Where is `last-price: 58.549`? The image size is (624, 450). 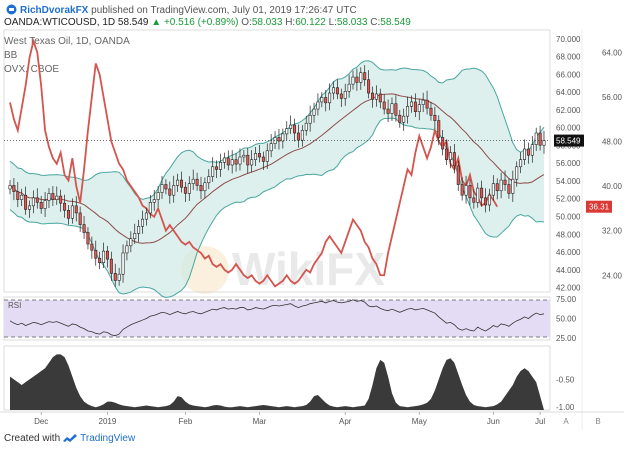 last-price: 58.549 is located at coordinates (133, 22).